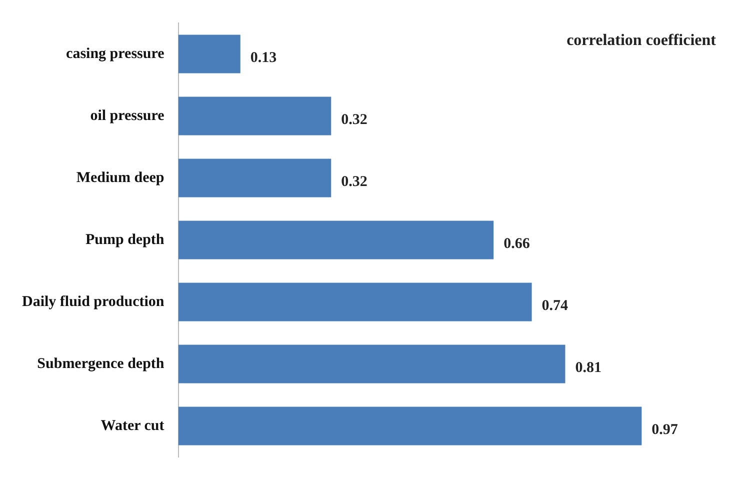  What do you see at coordinates (101, 364) in the screenshot?
I see `y-tick-label: Submergence depth` at bounding box center [101, 364].